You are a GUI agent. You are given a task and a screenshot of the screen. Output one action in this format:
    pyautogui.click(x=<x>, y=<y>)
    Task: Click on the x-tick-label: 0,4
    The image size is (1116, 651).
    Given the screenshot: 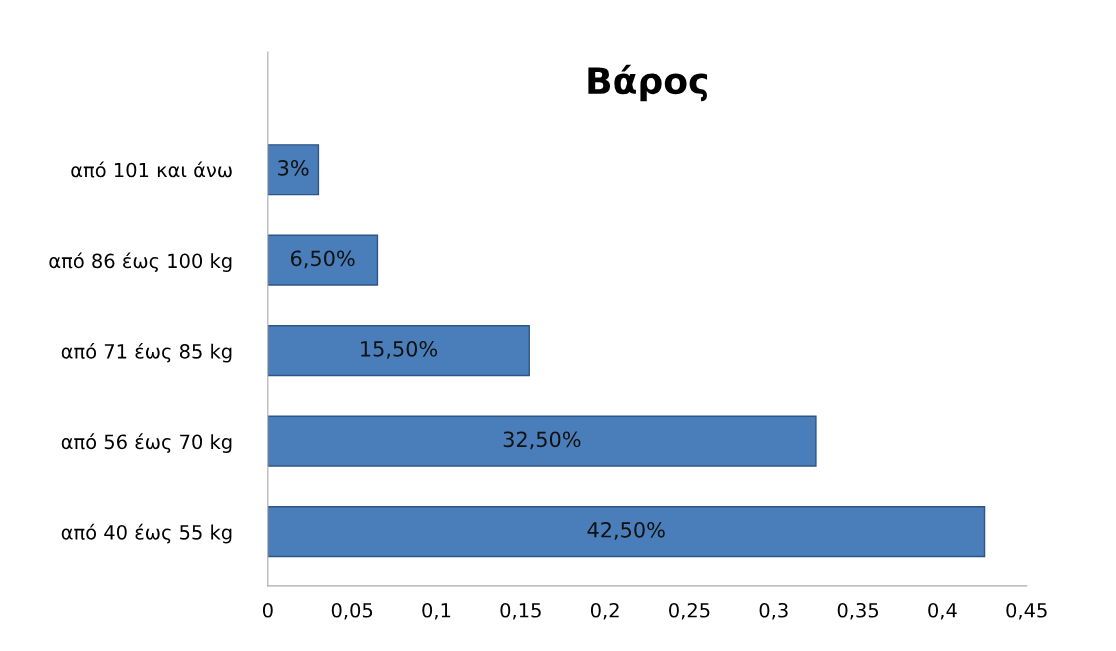 What is the action you would take?
    pyautogui.click(x=942, y=611)
    